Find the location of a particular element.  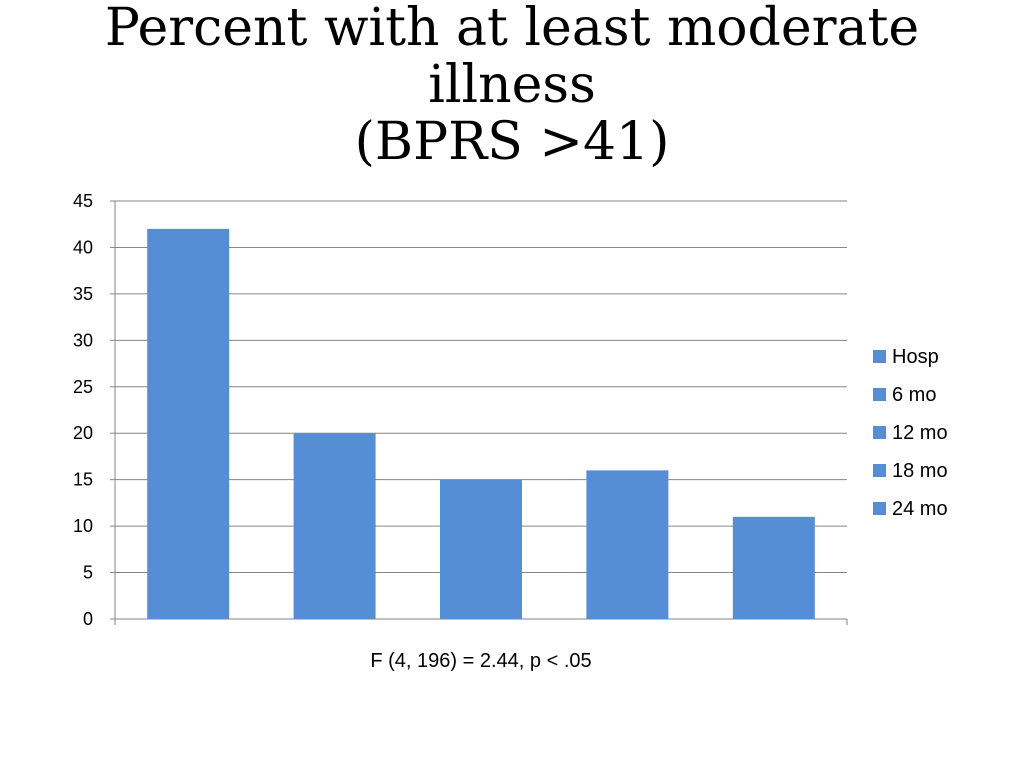

y-tick-label: 40 is located at coordinates (83, 247).